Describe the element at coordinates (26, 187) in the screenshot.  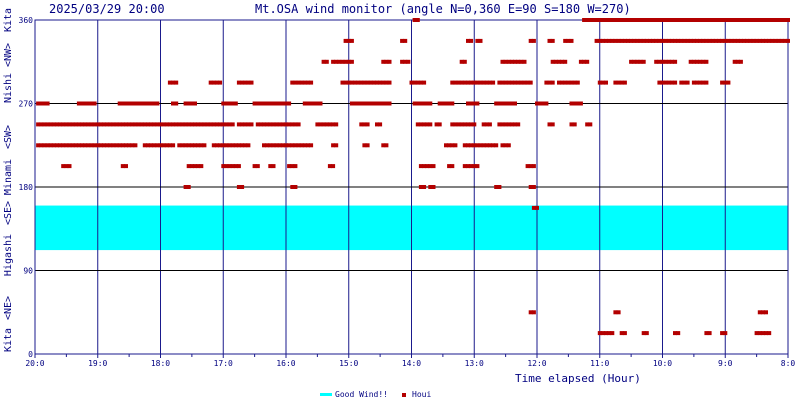
I see `y-tick-labels: 0 90 180 270 360` at that location.